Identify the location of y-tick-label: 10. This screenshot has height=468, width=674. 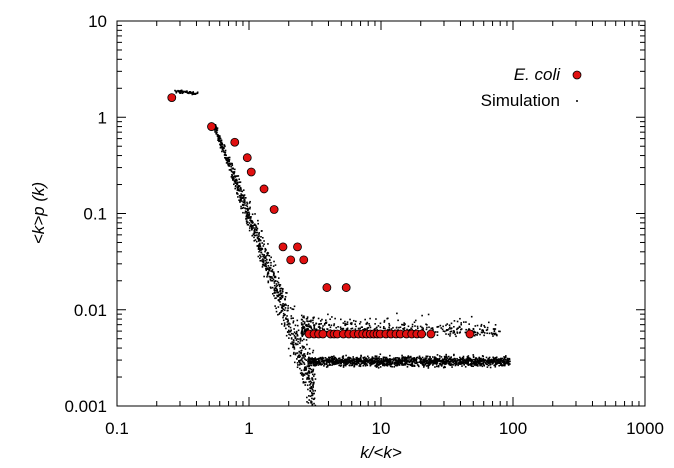
(97, 21).